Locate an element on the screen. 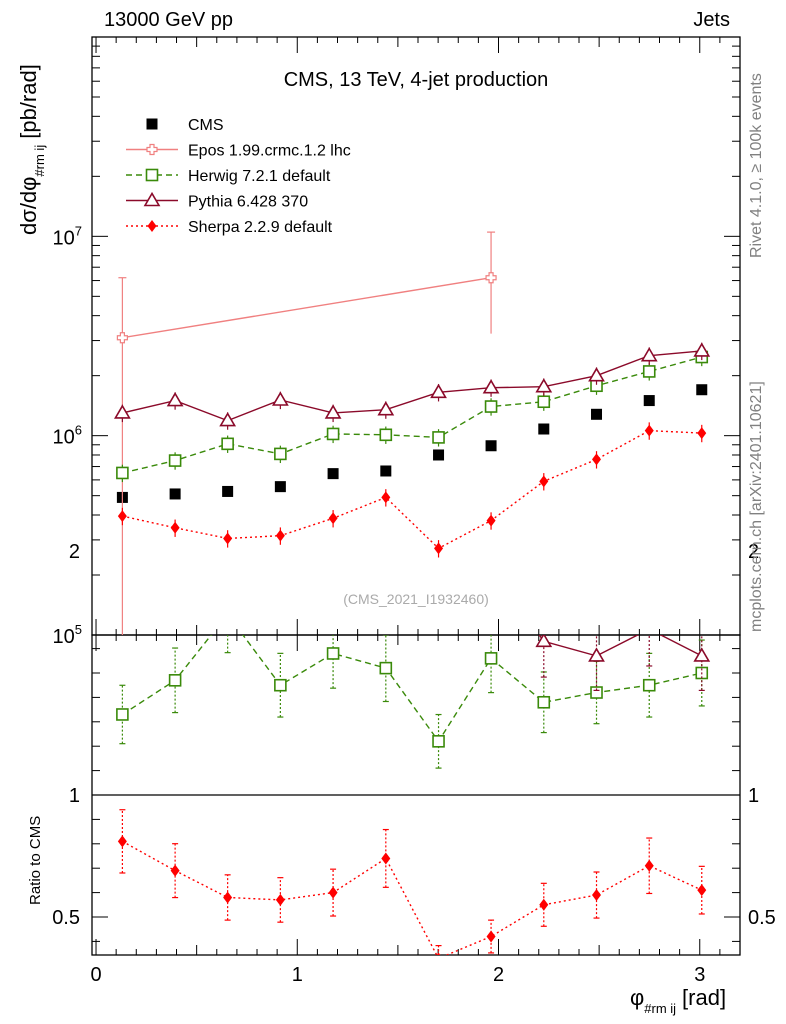  y-tick-label-main: 106 is located at coordinates (67, 436).